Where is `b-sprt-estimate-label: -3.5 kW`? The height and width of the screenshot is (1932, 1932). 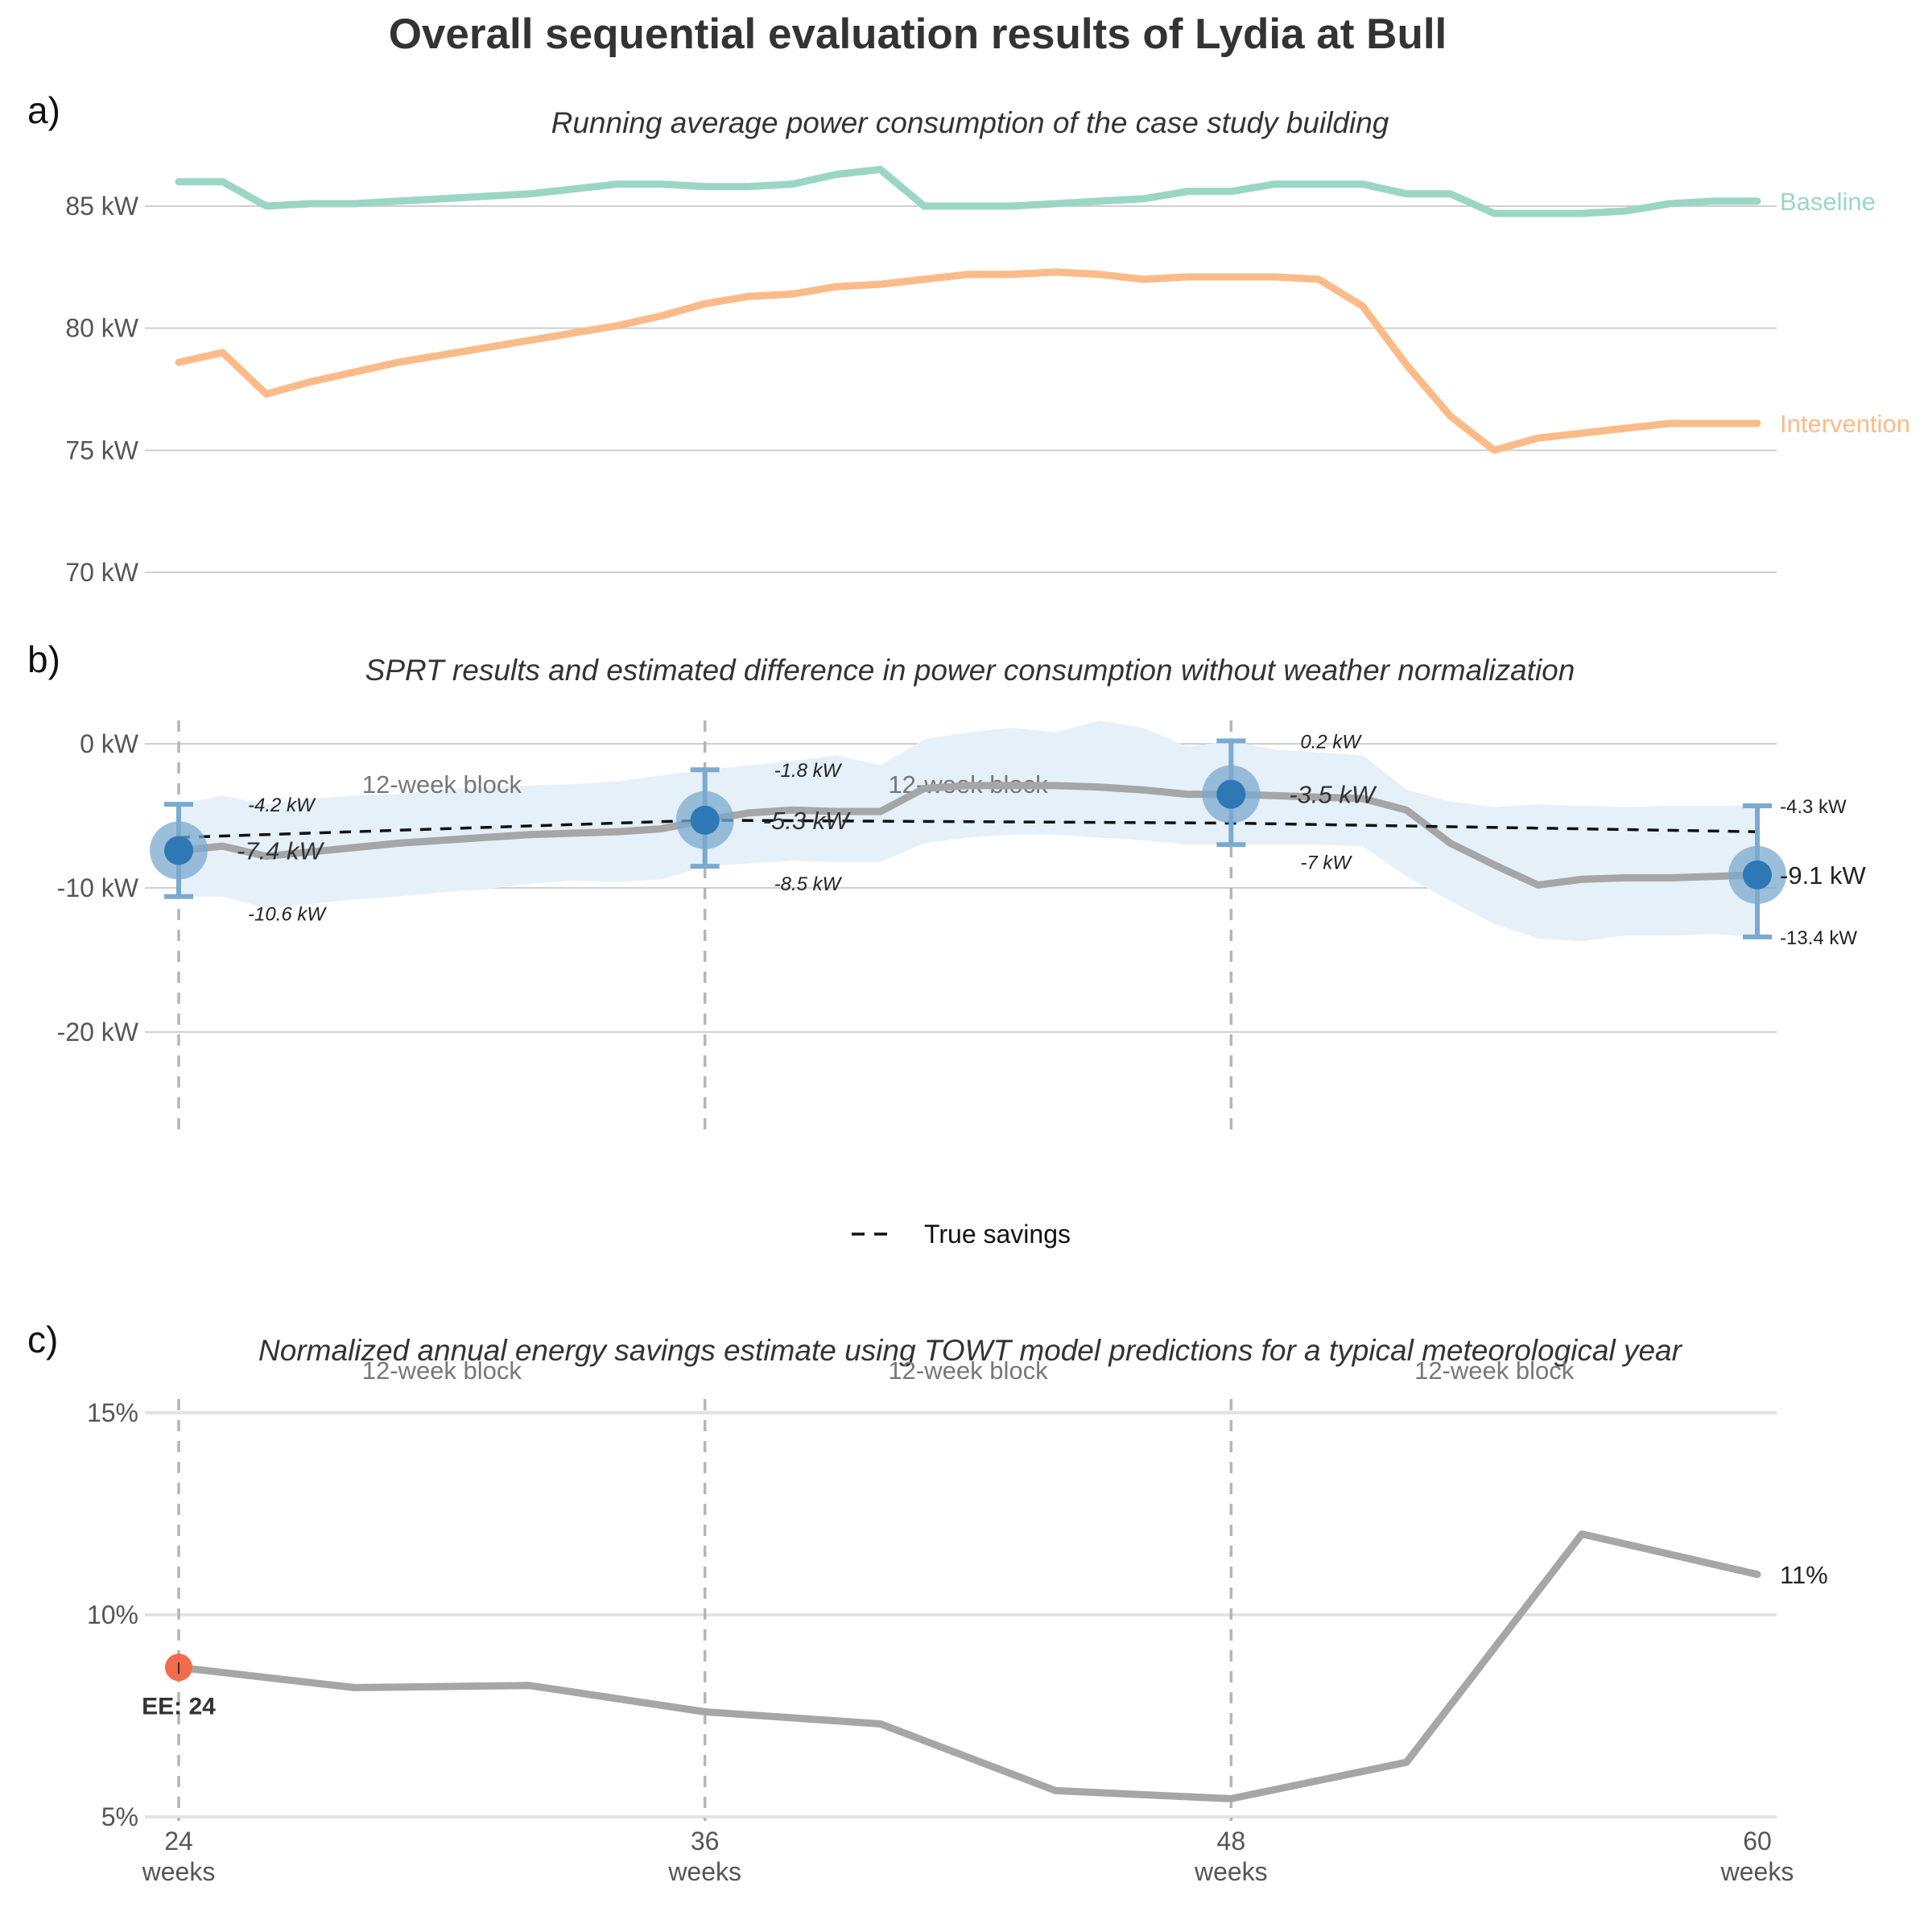 b-sprt-estimate-label: -3.5 kW is located at coordinates (1333, 795).